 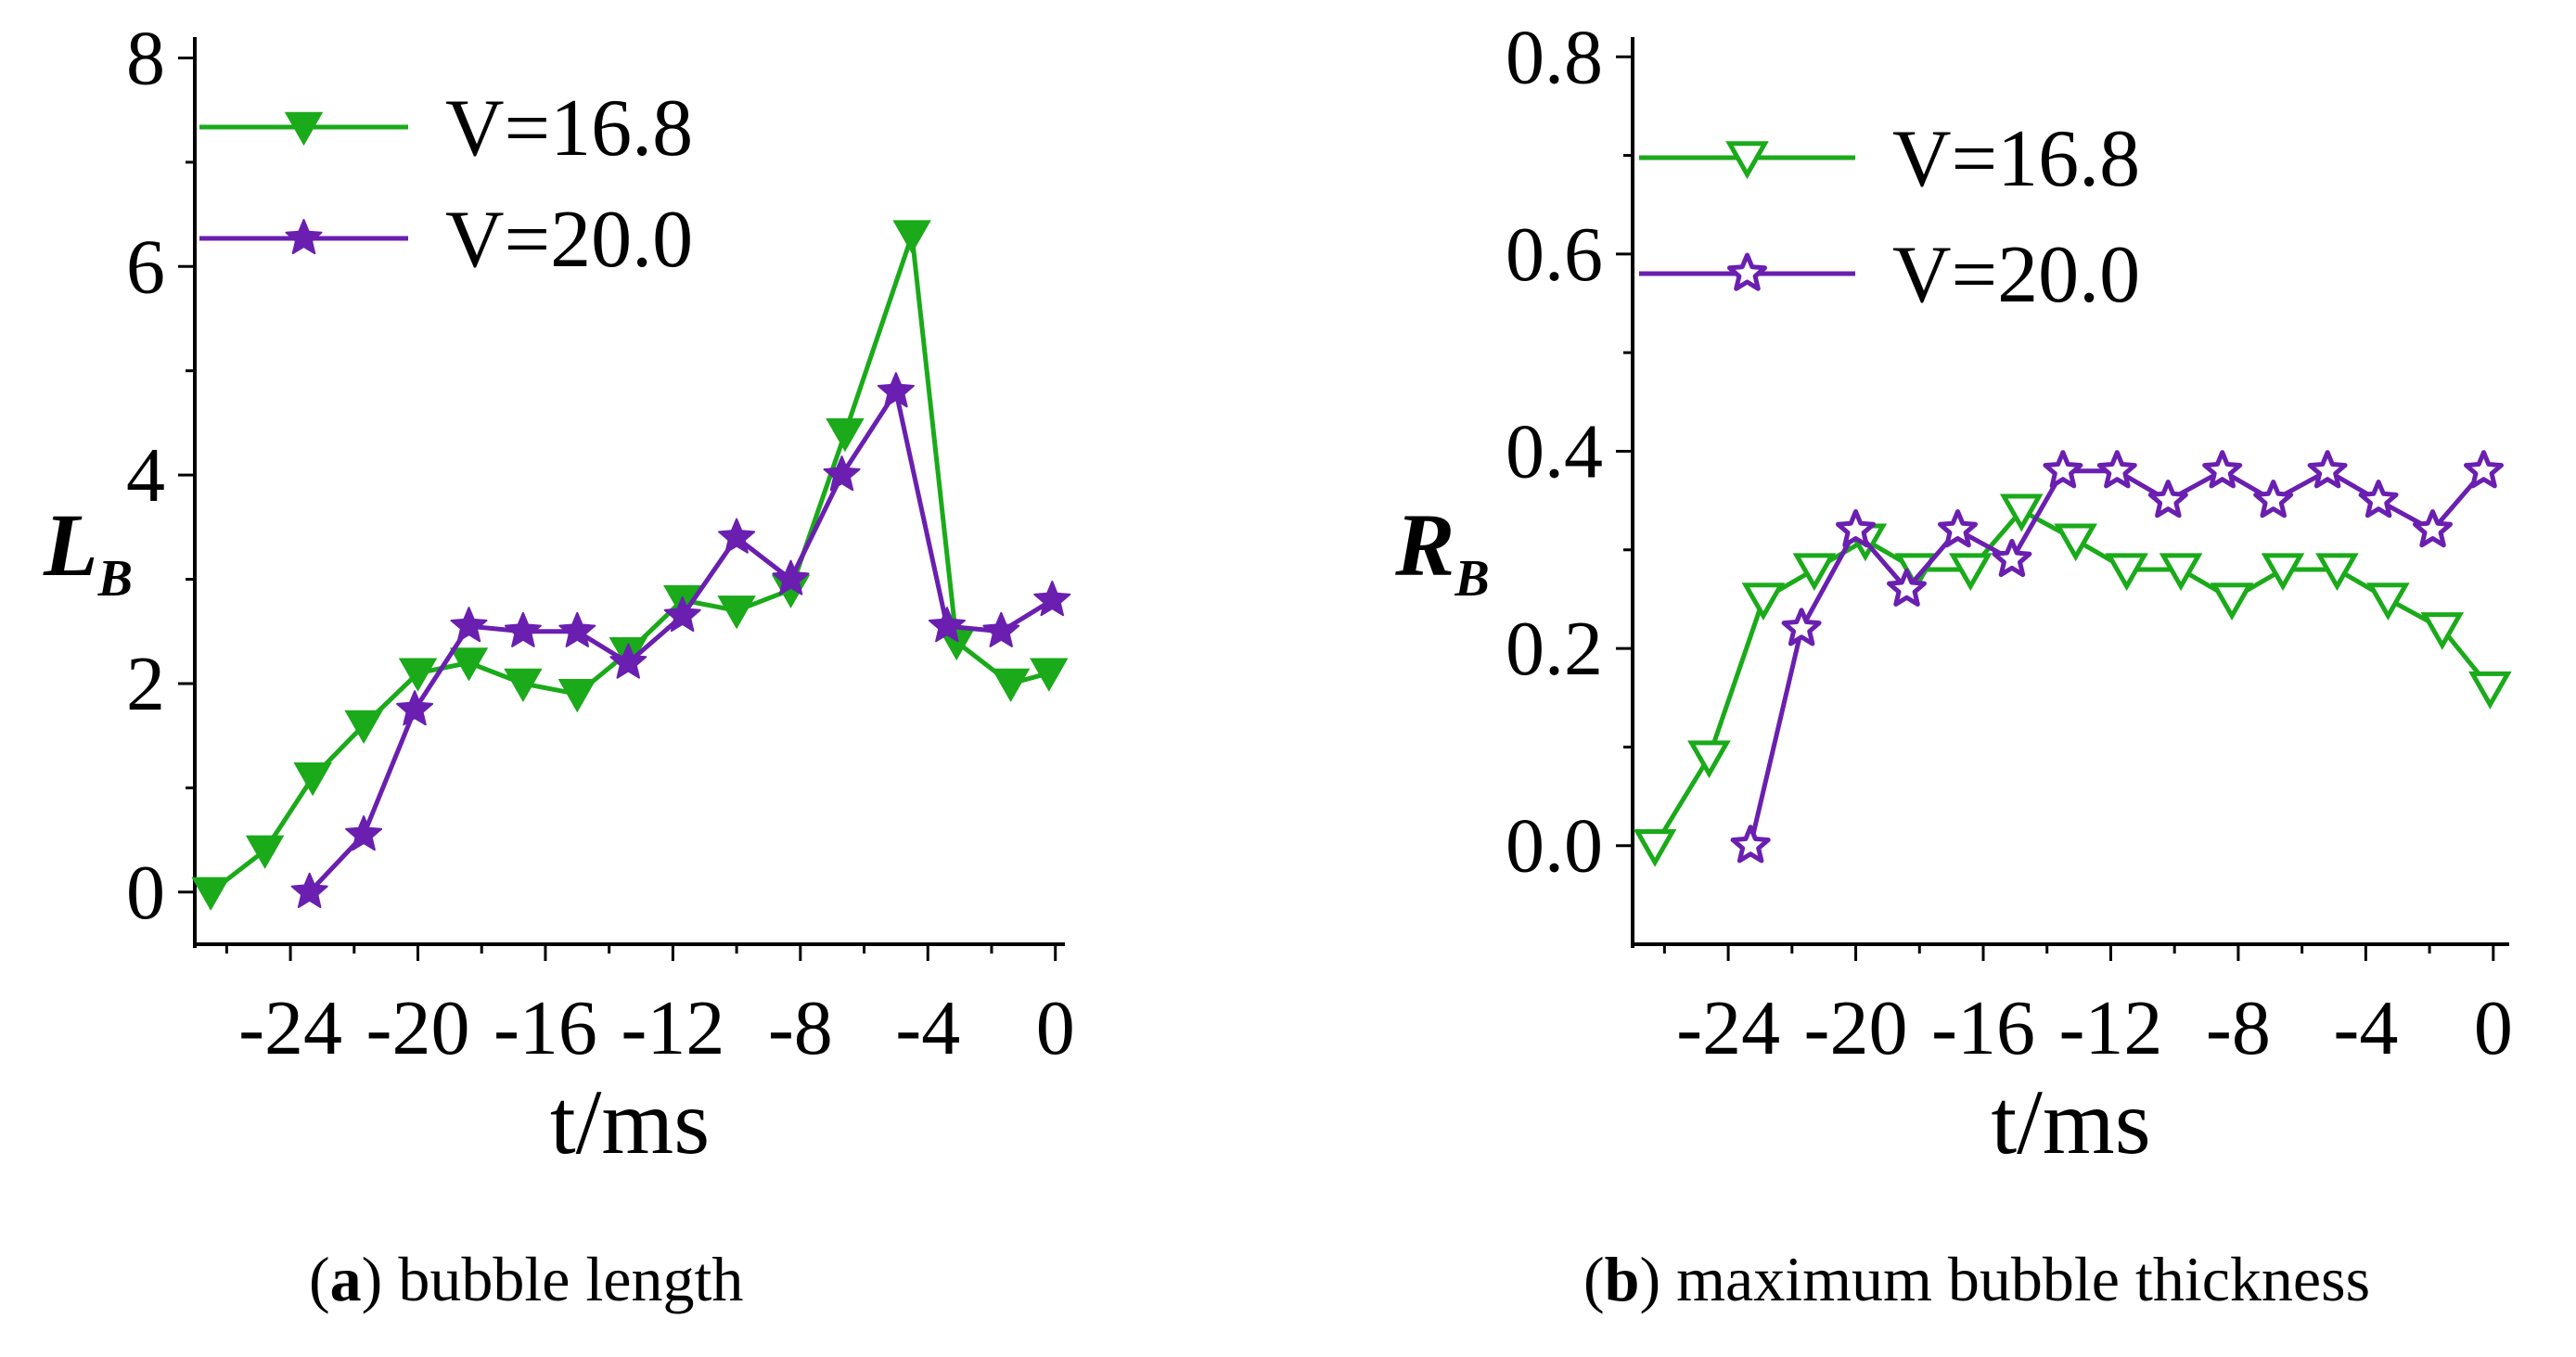 I want to click on caption-b-text: maximum bubble thickness, so click(x=2023, y=1279).